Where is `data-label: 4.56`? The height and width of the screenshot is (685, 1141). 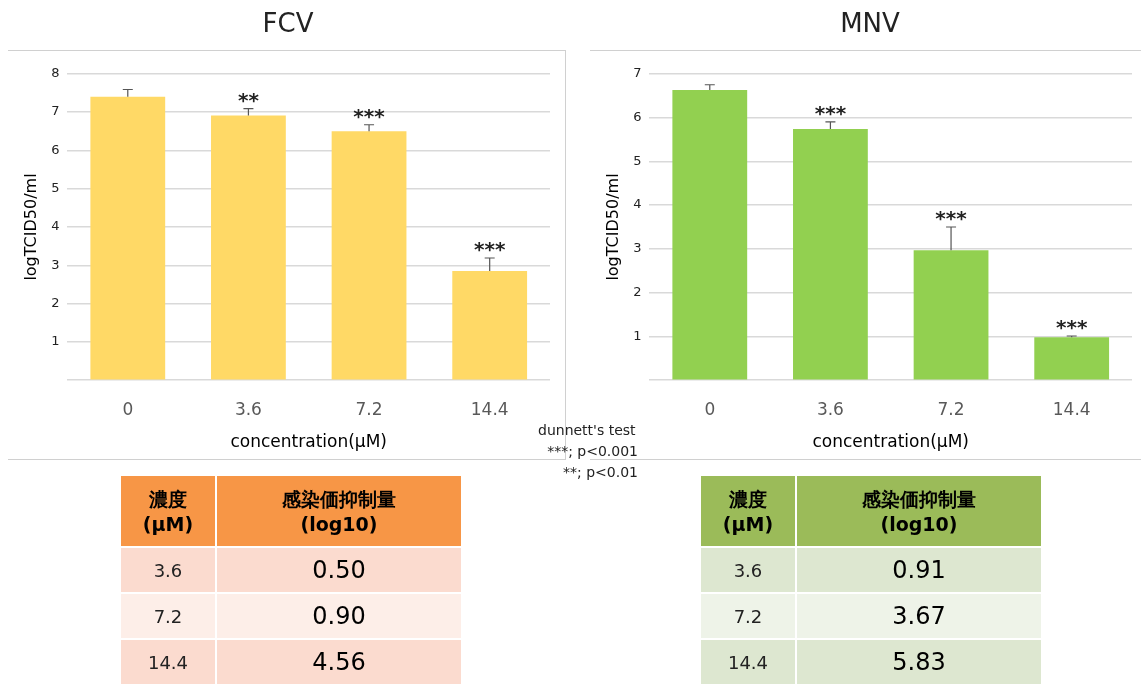 data-label: 4.56 is located at coordinates (339, 662).